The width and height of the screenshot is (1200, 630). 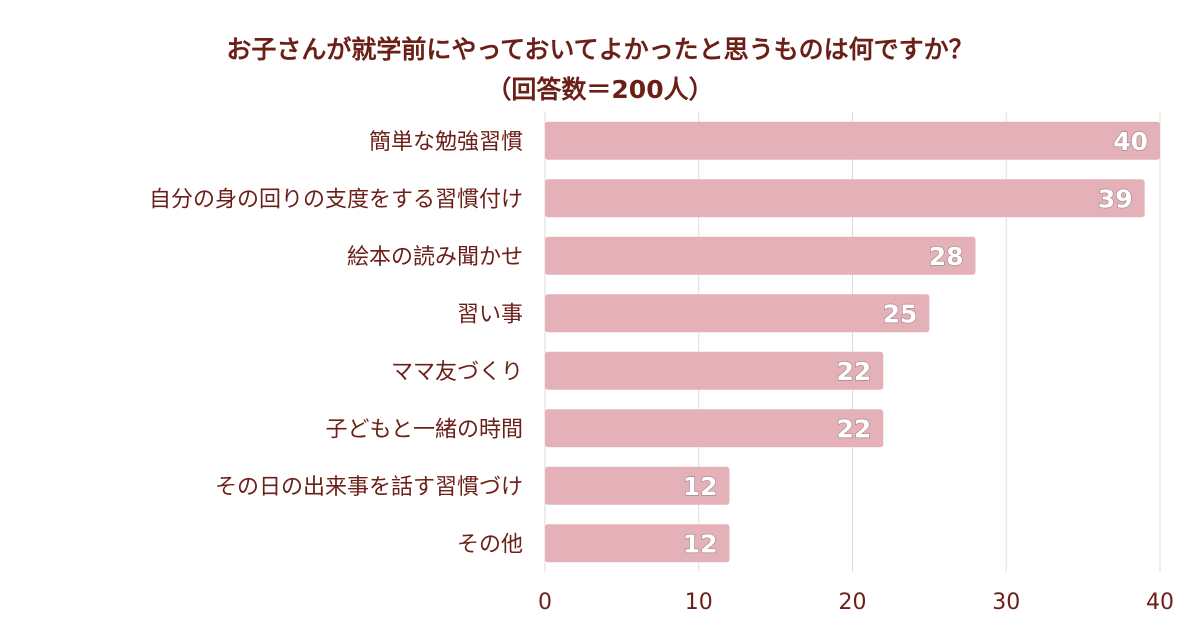 I want to click on category-label: ママ友づくり, so click(x=457, y=372).